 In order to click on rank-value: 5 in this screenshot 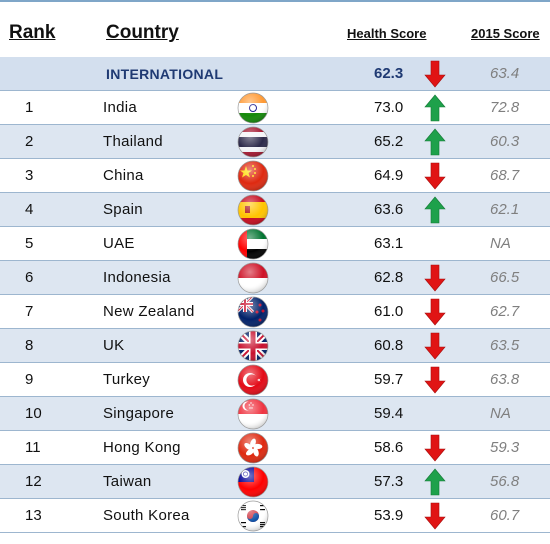, I will do `click(29, 243)`.